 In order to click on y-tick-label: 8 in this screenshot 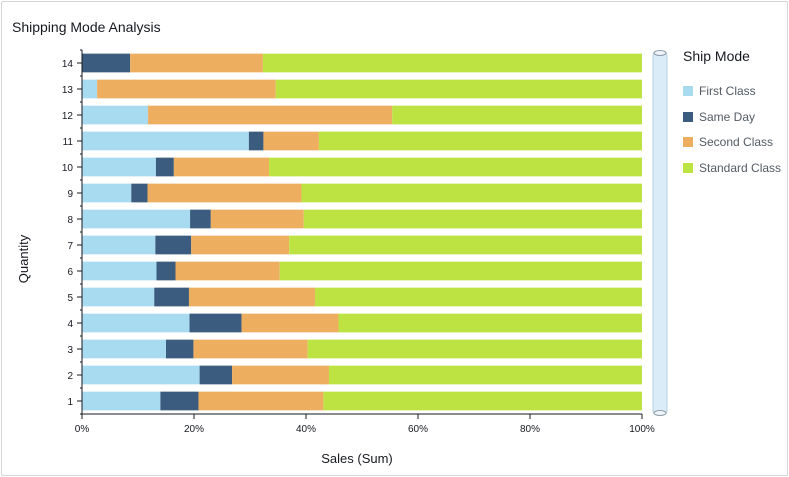, I will do `click(70, 220)`.